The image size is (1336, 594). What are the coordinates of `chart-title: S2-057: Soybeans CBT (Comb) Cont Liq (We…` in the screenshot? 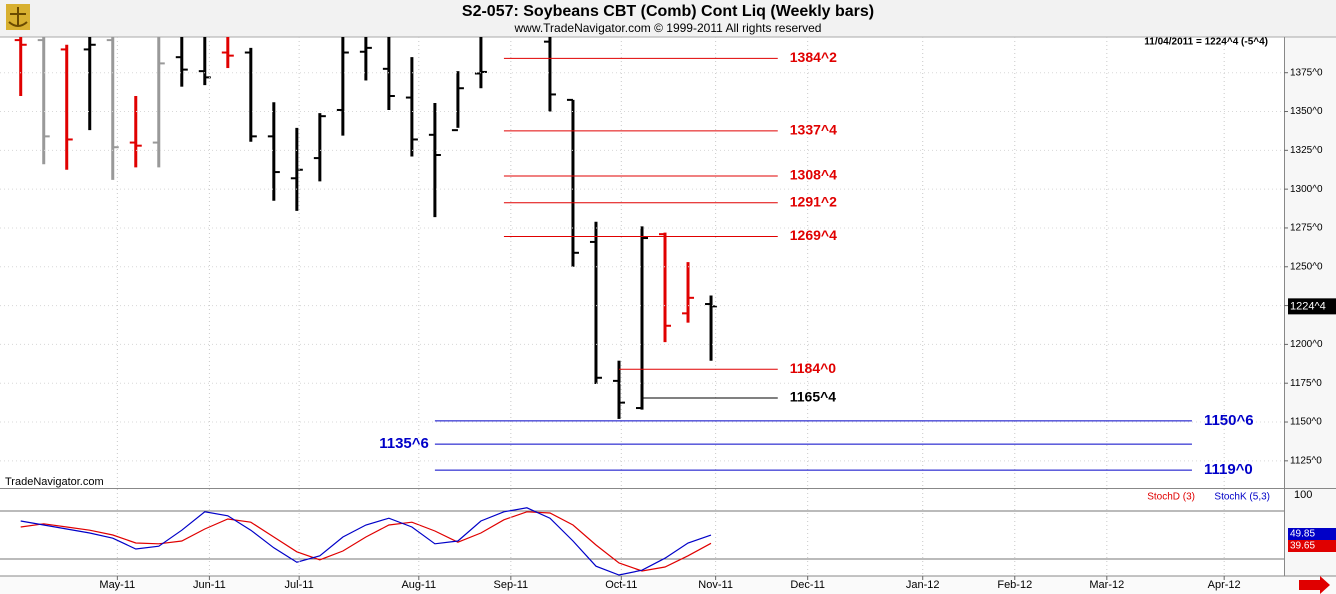 It's located at (668, 11).